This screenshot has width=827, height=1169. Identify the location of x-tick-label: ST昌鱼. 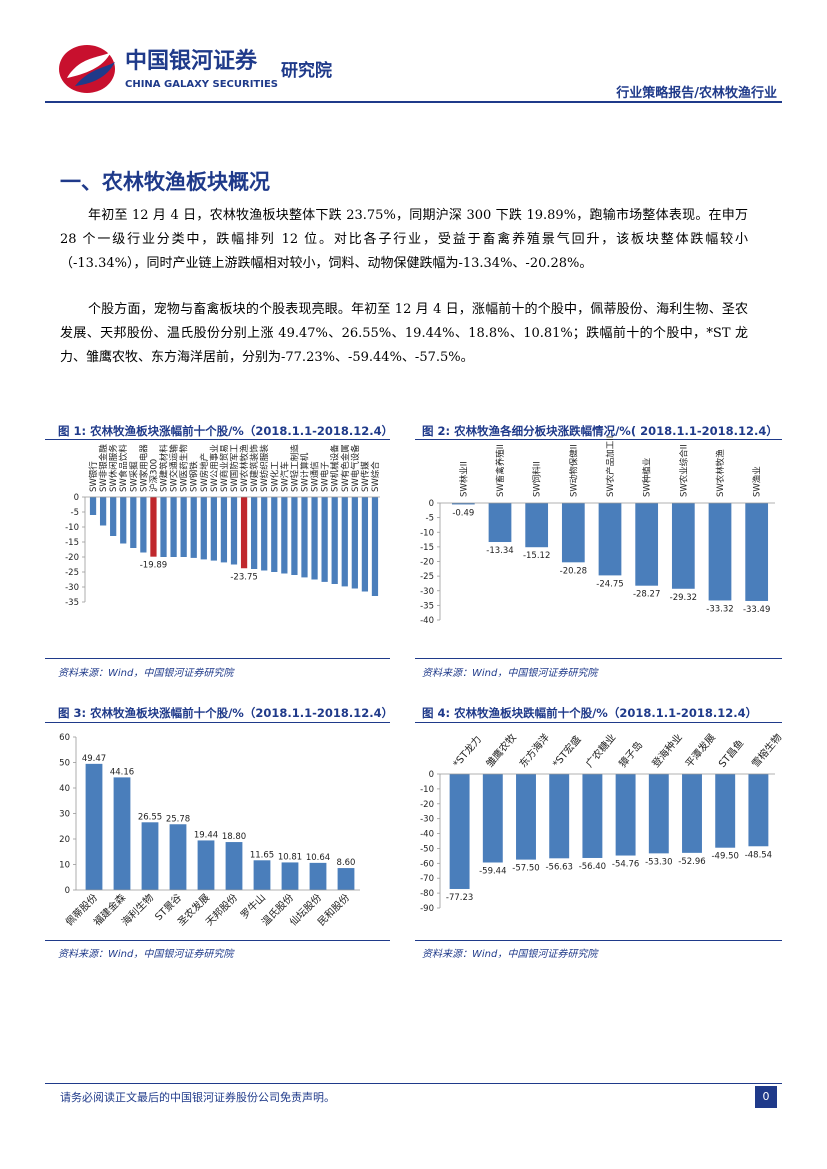
(731, 753).